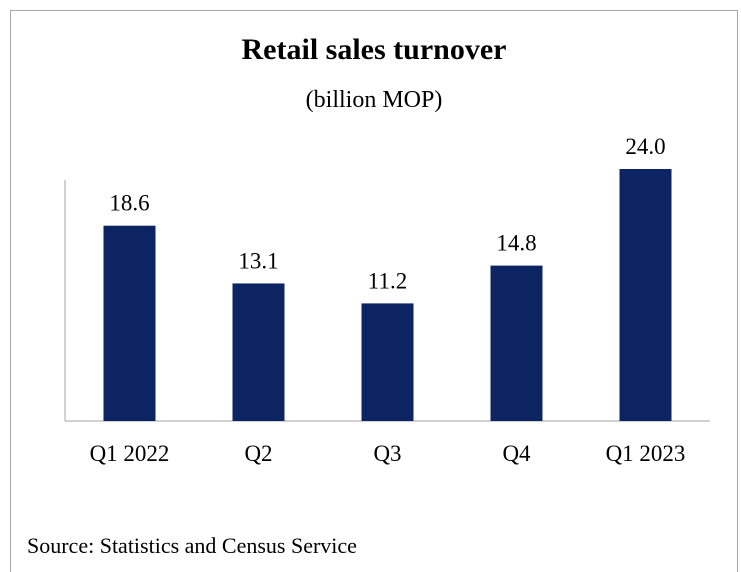 This screenshot has height=572, width=741. I want to click on value-label: 14.8, so click(516, 243).